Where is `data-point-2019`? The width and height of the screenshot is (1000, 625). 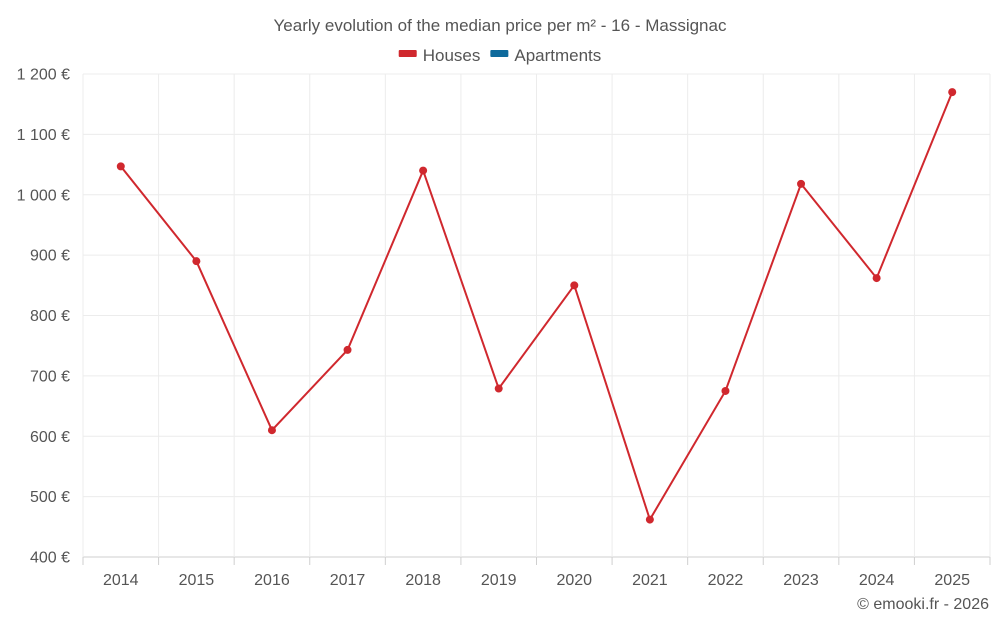 data-point-2019 is located at coordinates (498, 388).